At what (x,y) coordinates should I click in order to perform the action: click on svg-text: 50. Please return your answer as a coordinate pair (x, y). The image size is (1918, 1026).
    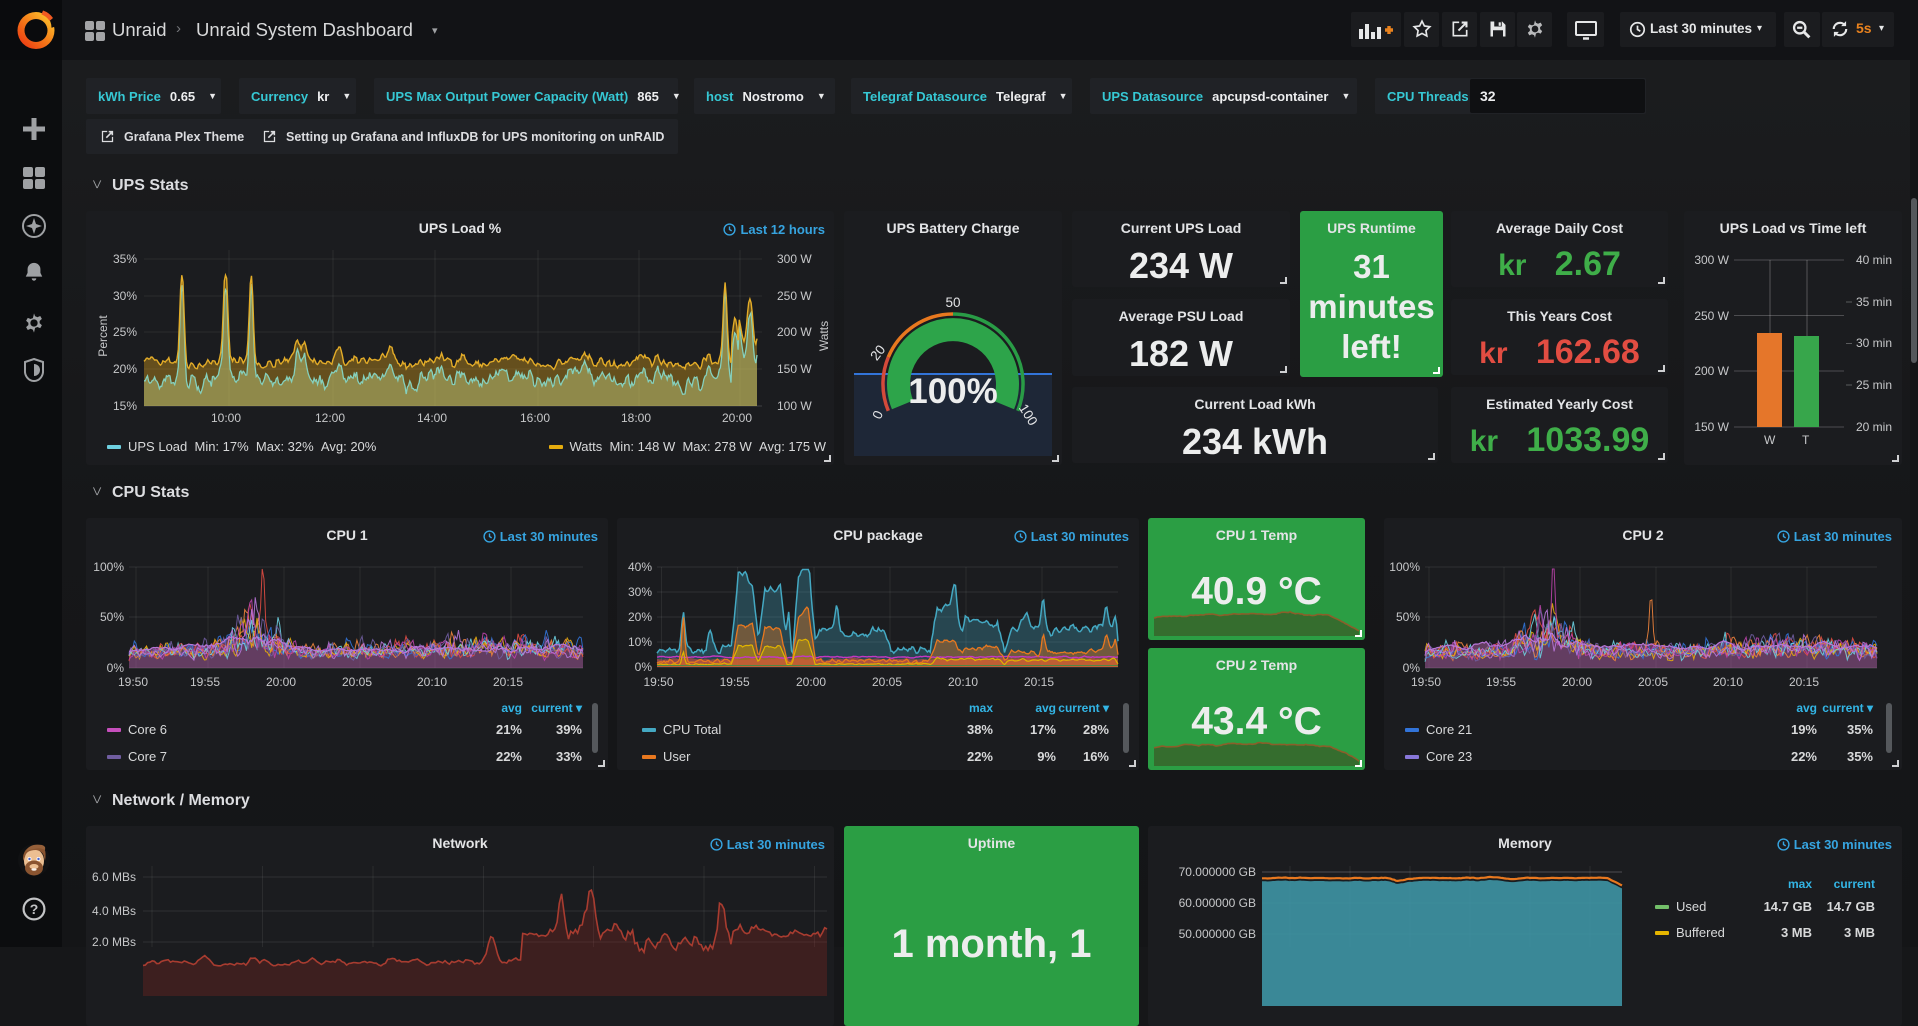
    Looking at the image, I should click on (952, 302).